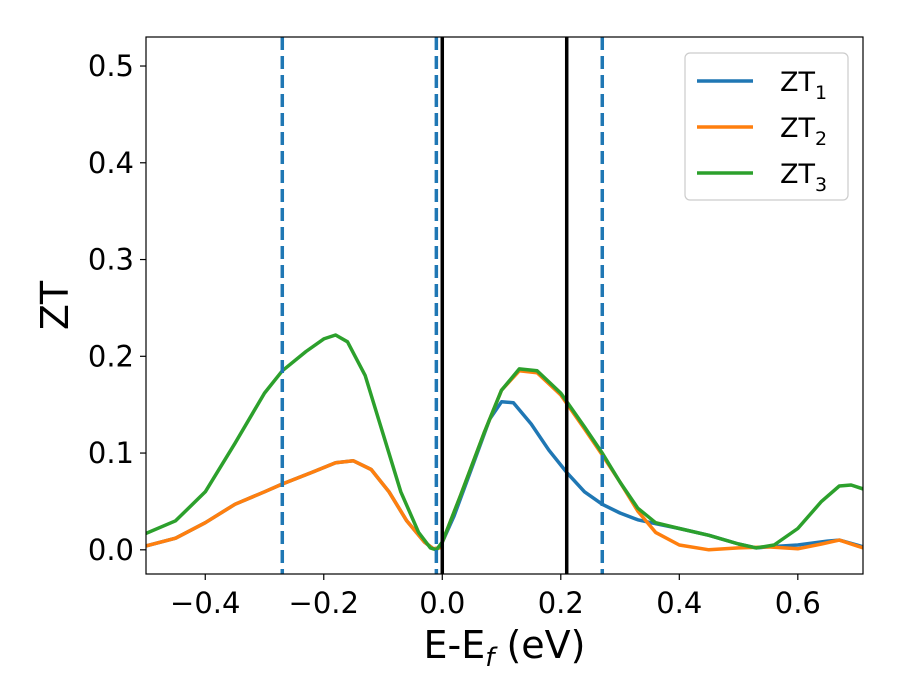 Image resolution: width=900 pixels, height=700 pixels. I want to click on y-tick-label: 0.2, so click(111, 356).